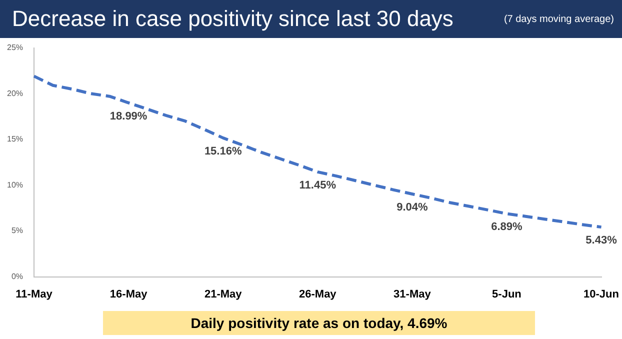 This screenshot has height=339, width=622. Describe the element at coordinates (15, 139) in the screenshot. I see `y-tick-label: 15%` at that location.